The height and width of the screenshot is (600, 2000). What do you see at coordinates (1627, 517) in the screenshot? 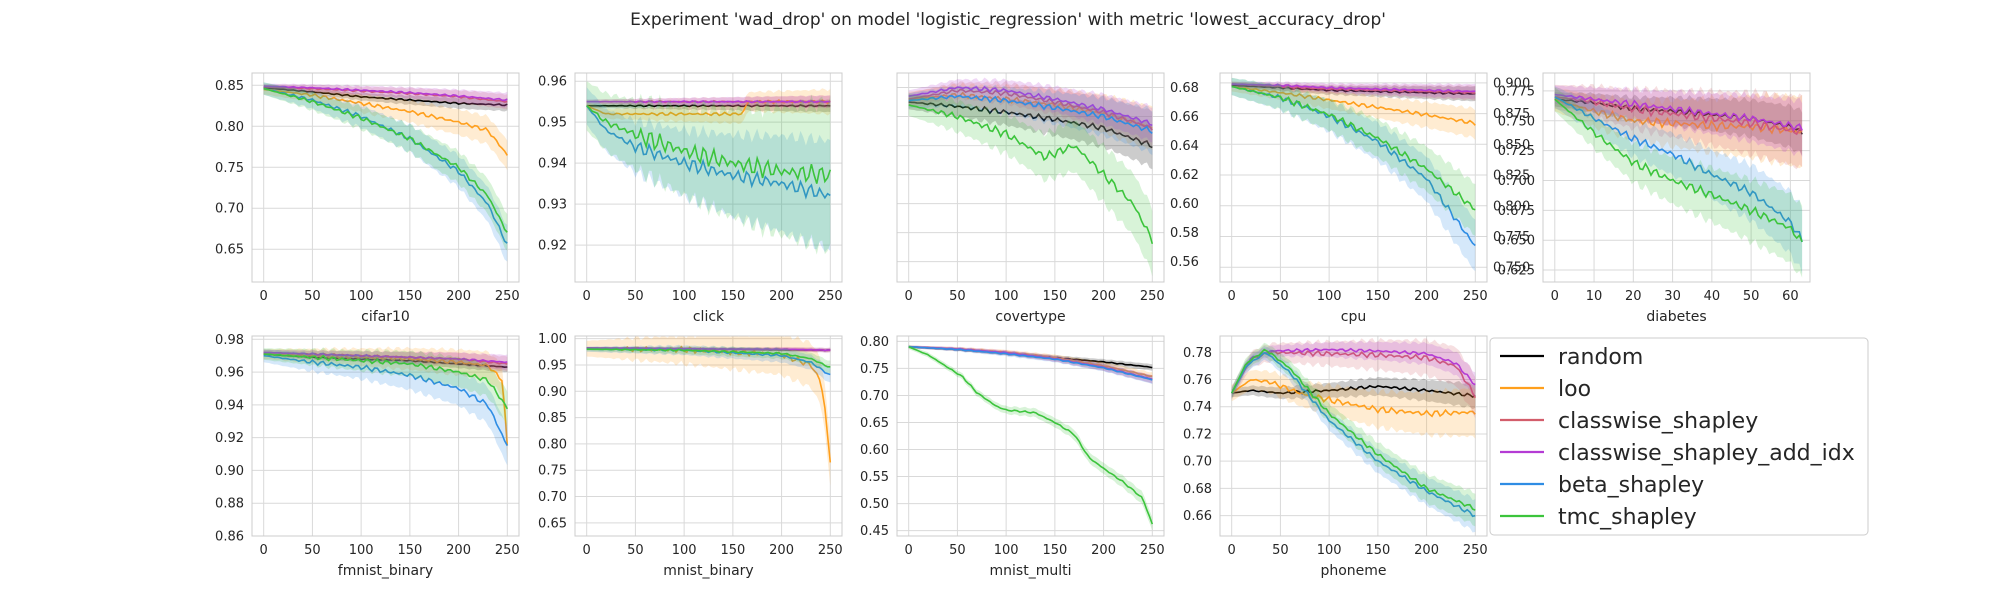
I see `legend-label-tmc_shapley: tmc_shapley` at bounding box center [1627, 517].